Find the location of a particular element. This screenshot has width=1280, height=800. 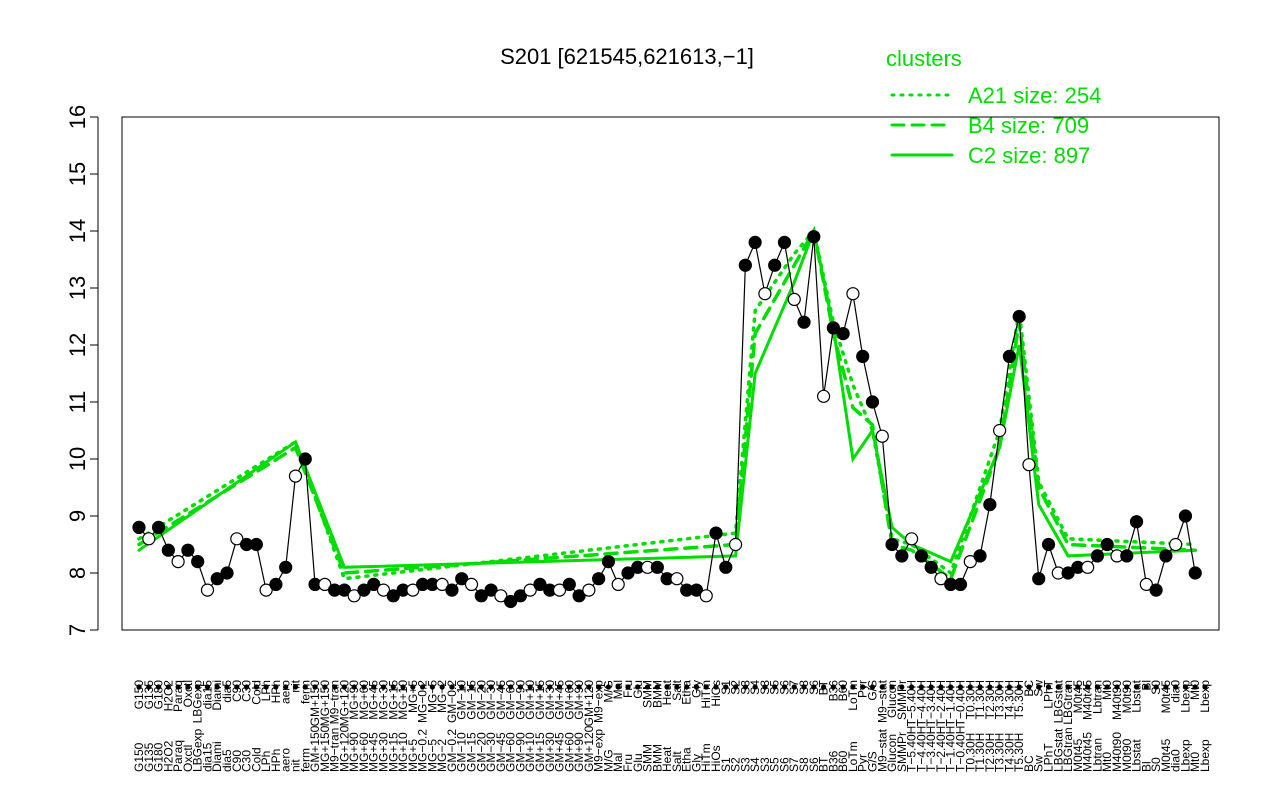

x-tick-label: M9−stat is located at coordinates (882, 750).